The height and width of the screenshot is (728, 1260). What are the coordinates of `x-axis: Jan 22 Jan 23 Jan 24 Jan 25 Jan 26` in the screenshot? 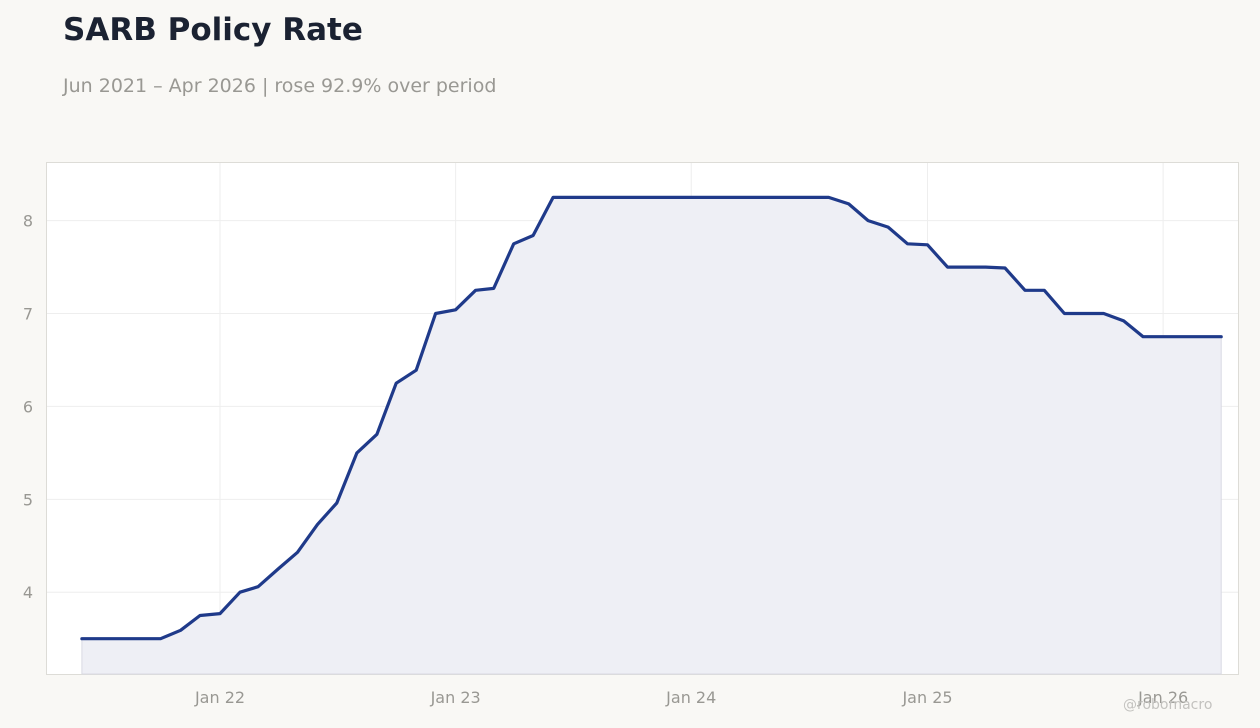 It's located at (691, 697).